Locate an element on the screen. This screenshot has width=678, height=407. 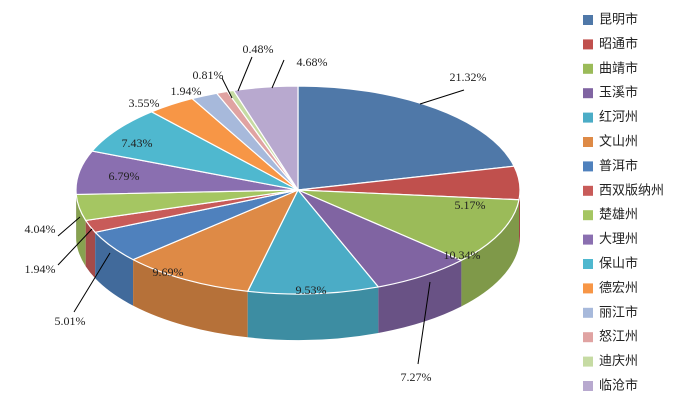
legend-label: 楚雄州 is located at coordinates (618, 215).